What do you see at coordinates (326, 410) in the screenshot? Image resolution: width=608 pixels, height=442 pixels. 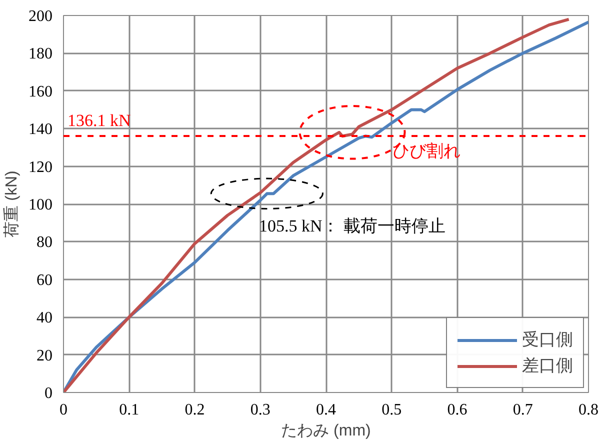 I see `x-tick-label: 0.4` at bounding box center [326, 410].